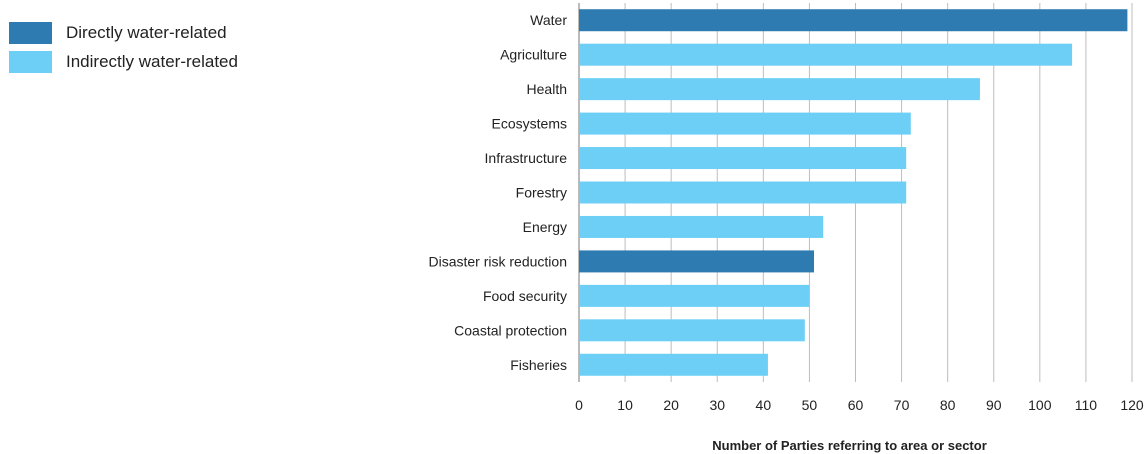  Describe the element at coordinates (545, 227) in the screenshot. I see `category-label: Energy` at that location.